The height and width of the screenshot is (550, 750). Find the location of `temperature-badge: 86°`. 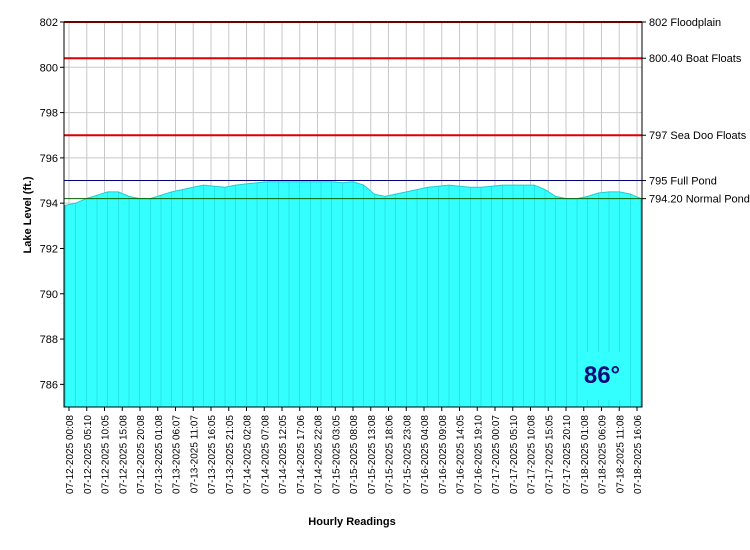

temperature-badge: 86° is located at coordinates (602, 376).